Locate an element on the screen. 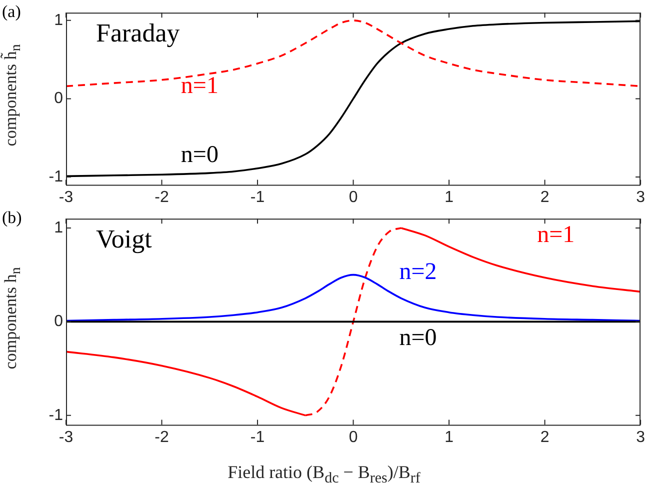  series-label: n=2 is located at coordinates (418, 271).